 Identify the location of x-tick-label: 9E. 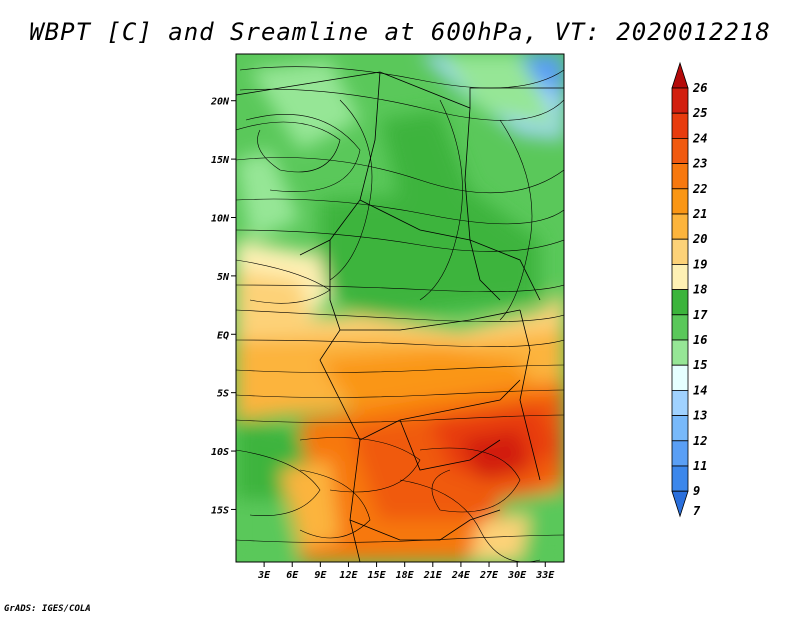
(320, 575).